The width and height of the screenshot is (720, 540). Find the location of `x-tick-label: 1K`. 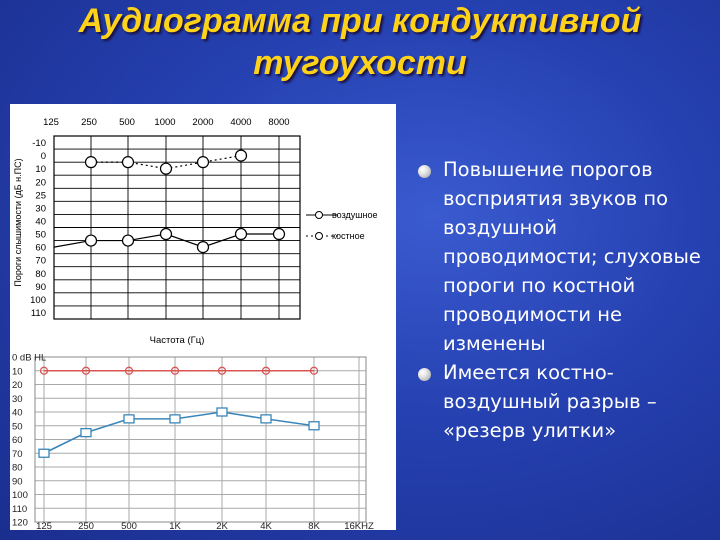

x-tick-label: 1K is located at coordinates (175, 525).